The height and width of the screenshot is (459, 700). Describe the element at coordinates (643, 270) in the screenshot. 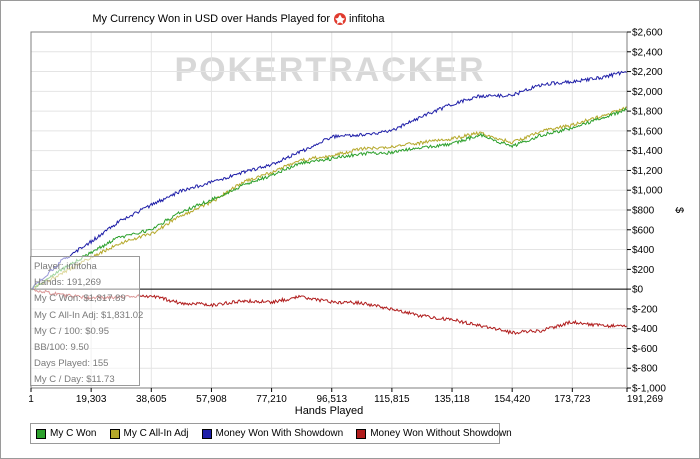

I see `y-tick-label: $200` at that location.